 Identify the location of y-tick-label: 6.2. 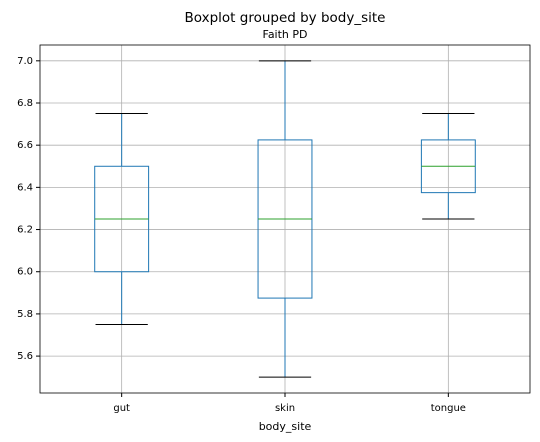
(25, 230).